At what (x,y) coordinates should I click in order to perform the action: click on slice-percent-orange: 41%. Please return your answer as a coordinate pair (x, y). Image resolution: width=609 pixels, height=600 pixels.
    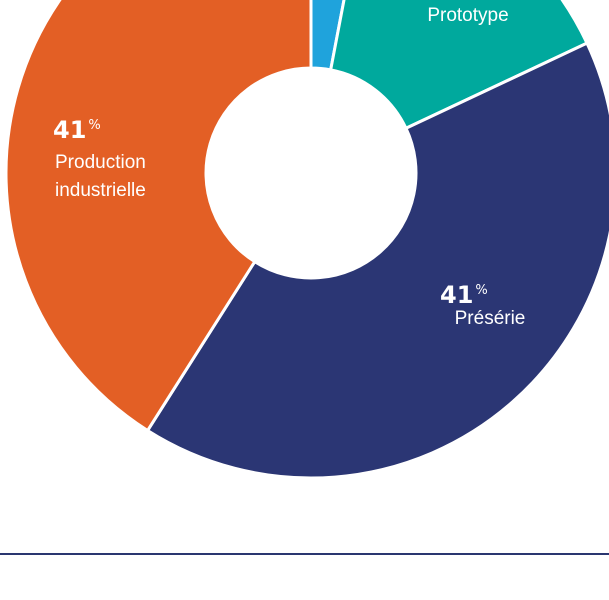
    Looking at the image, I should click on (77, 130).